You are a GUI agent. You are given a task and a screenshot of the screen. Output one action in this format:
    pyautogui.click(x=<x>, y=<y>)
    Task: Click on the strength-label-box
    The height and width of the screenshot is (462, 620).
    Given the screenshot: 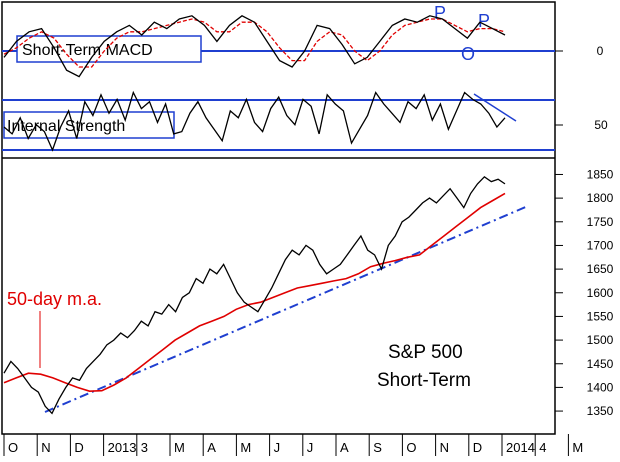 What is the action you would take?
    pyautogui.click(x=89, y=125)
    